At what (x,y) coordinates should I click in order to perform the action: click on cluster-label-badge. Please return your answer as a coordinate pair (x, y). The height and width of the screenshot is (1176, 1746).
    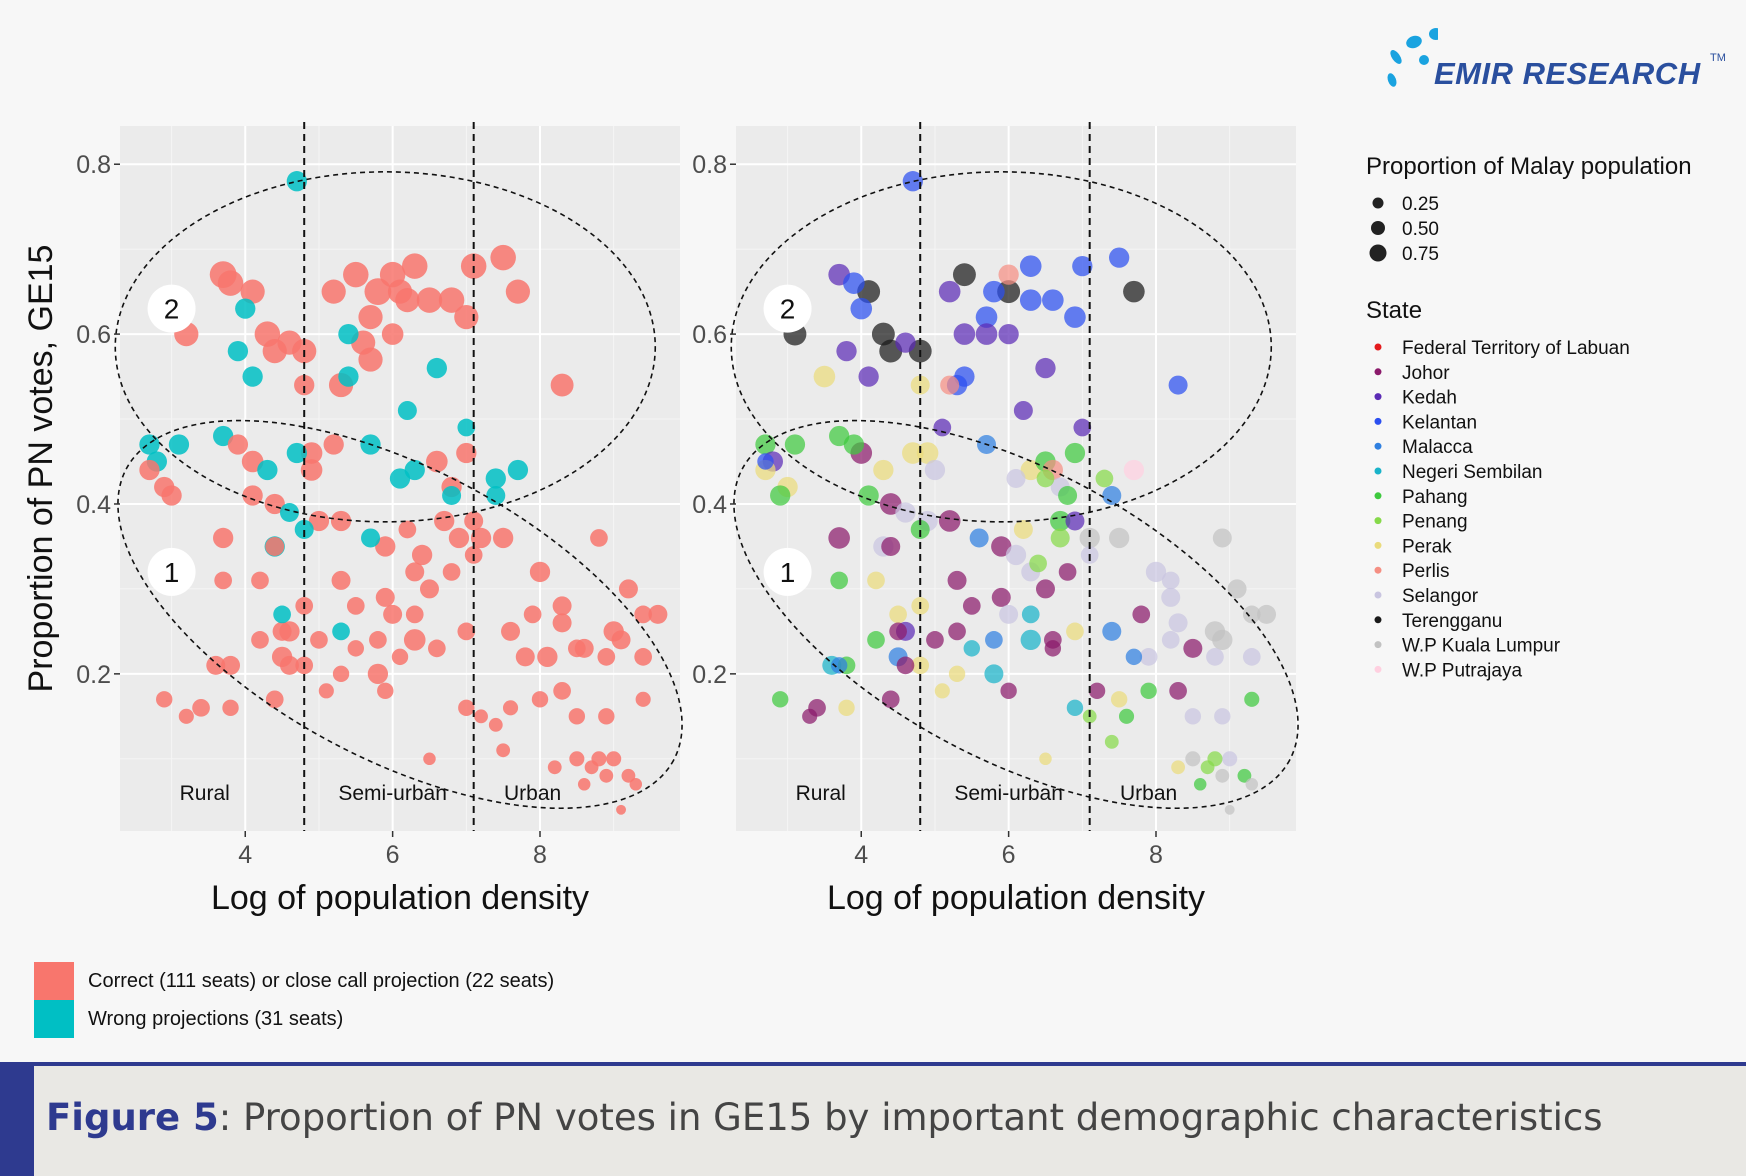
    Looking at the image, I should click on (787, 308).